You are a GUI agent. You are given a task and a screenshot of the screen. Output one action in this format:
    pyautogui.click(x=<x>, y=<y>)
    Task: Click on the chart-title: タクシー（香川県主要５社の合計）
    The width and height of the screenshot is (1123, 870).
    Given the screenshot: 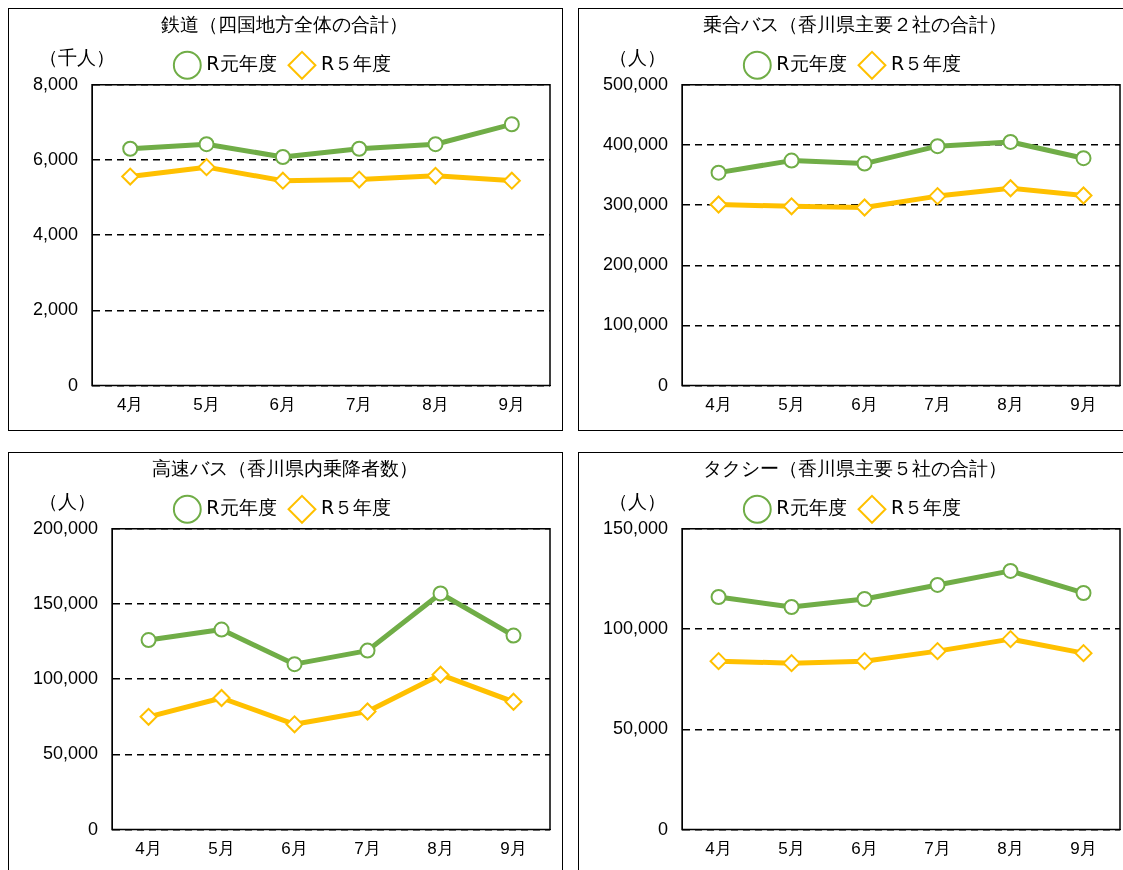 What is the action you would take?
    pyautogui.click(x=854, y=468)
    